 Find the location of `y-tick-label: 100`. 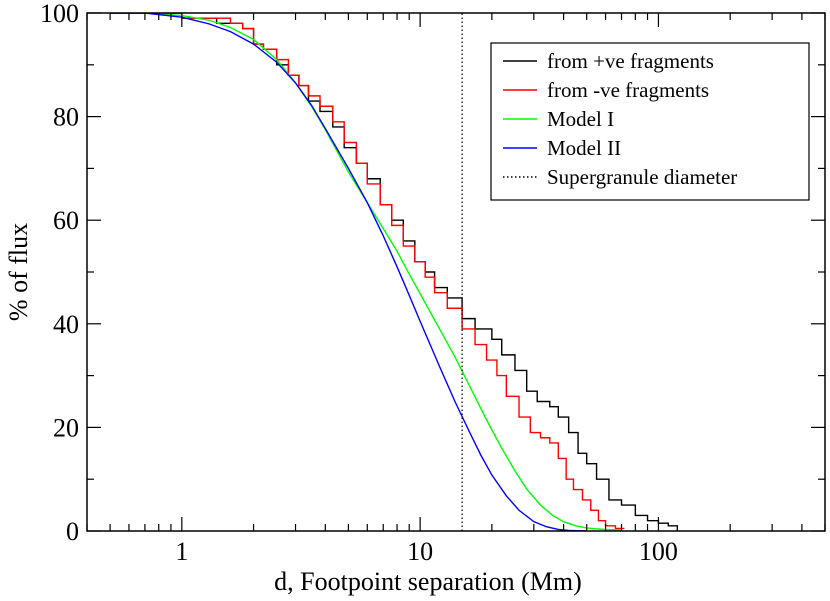

y-tick-label: 100 is located at coordinates (59, 14).